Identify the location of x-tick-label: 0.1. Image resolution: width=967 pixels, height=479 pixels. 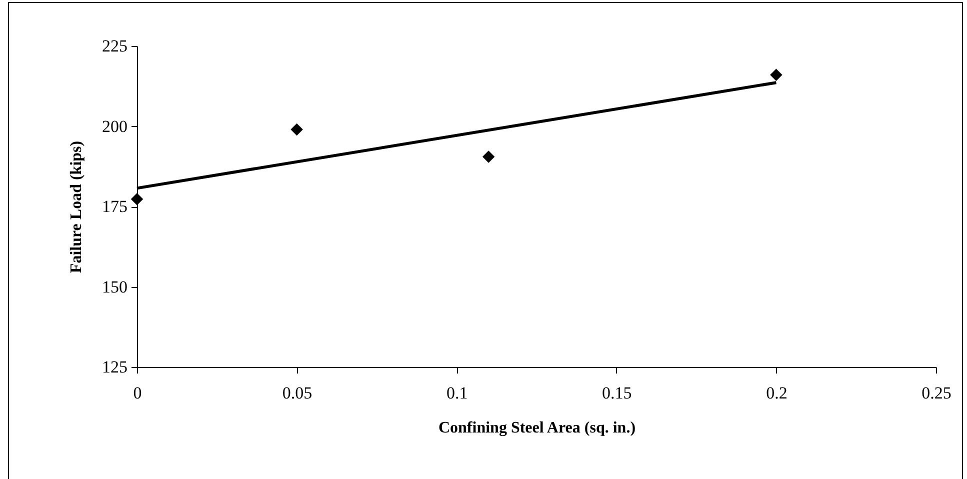
(457, 393).